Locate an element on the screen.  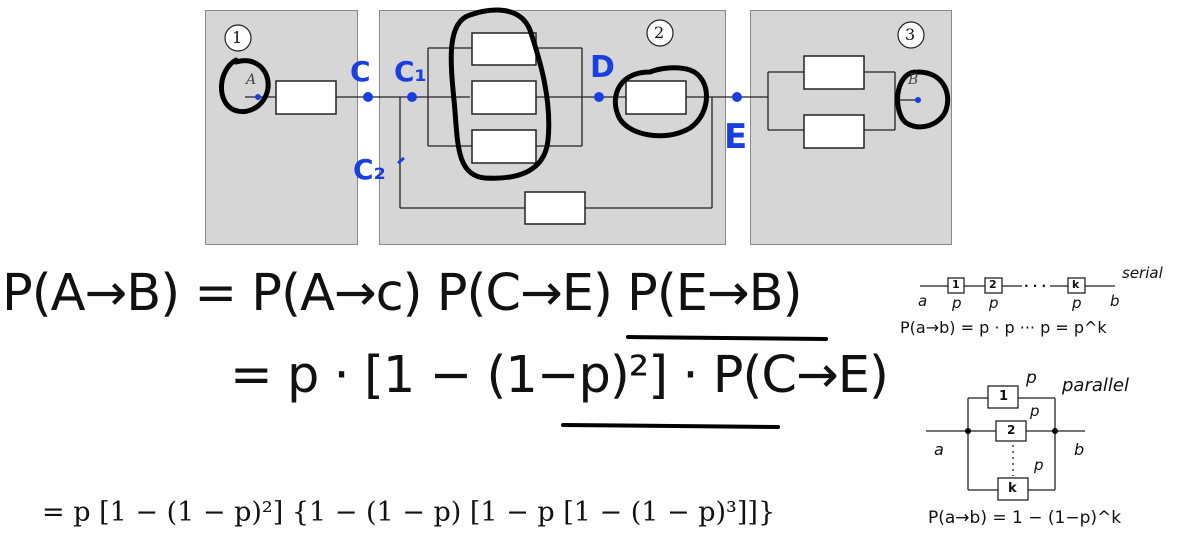
region-3-number: 3 is located at coordinates (910, 34).